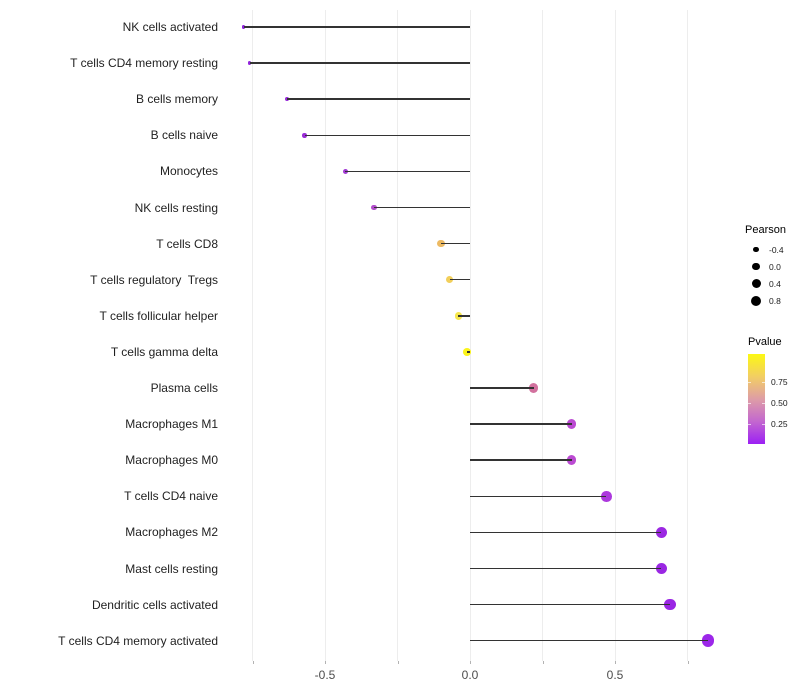 This screenshot has width=800, height=700. I want to click on legend-size-label: 0.4, so click(775, 283).